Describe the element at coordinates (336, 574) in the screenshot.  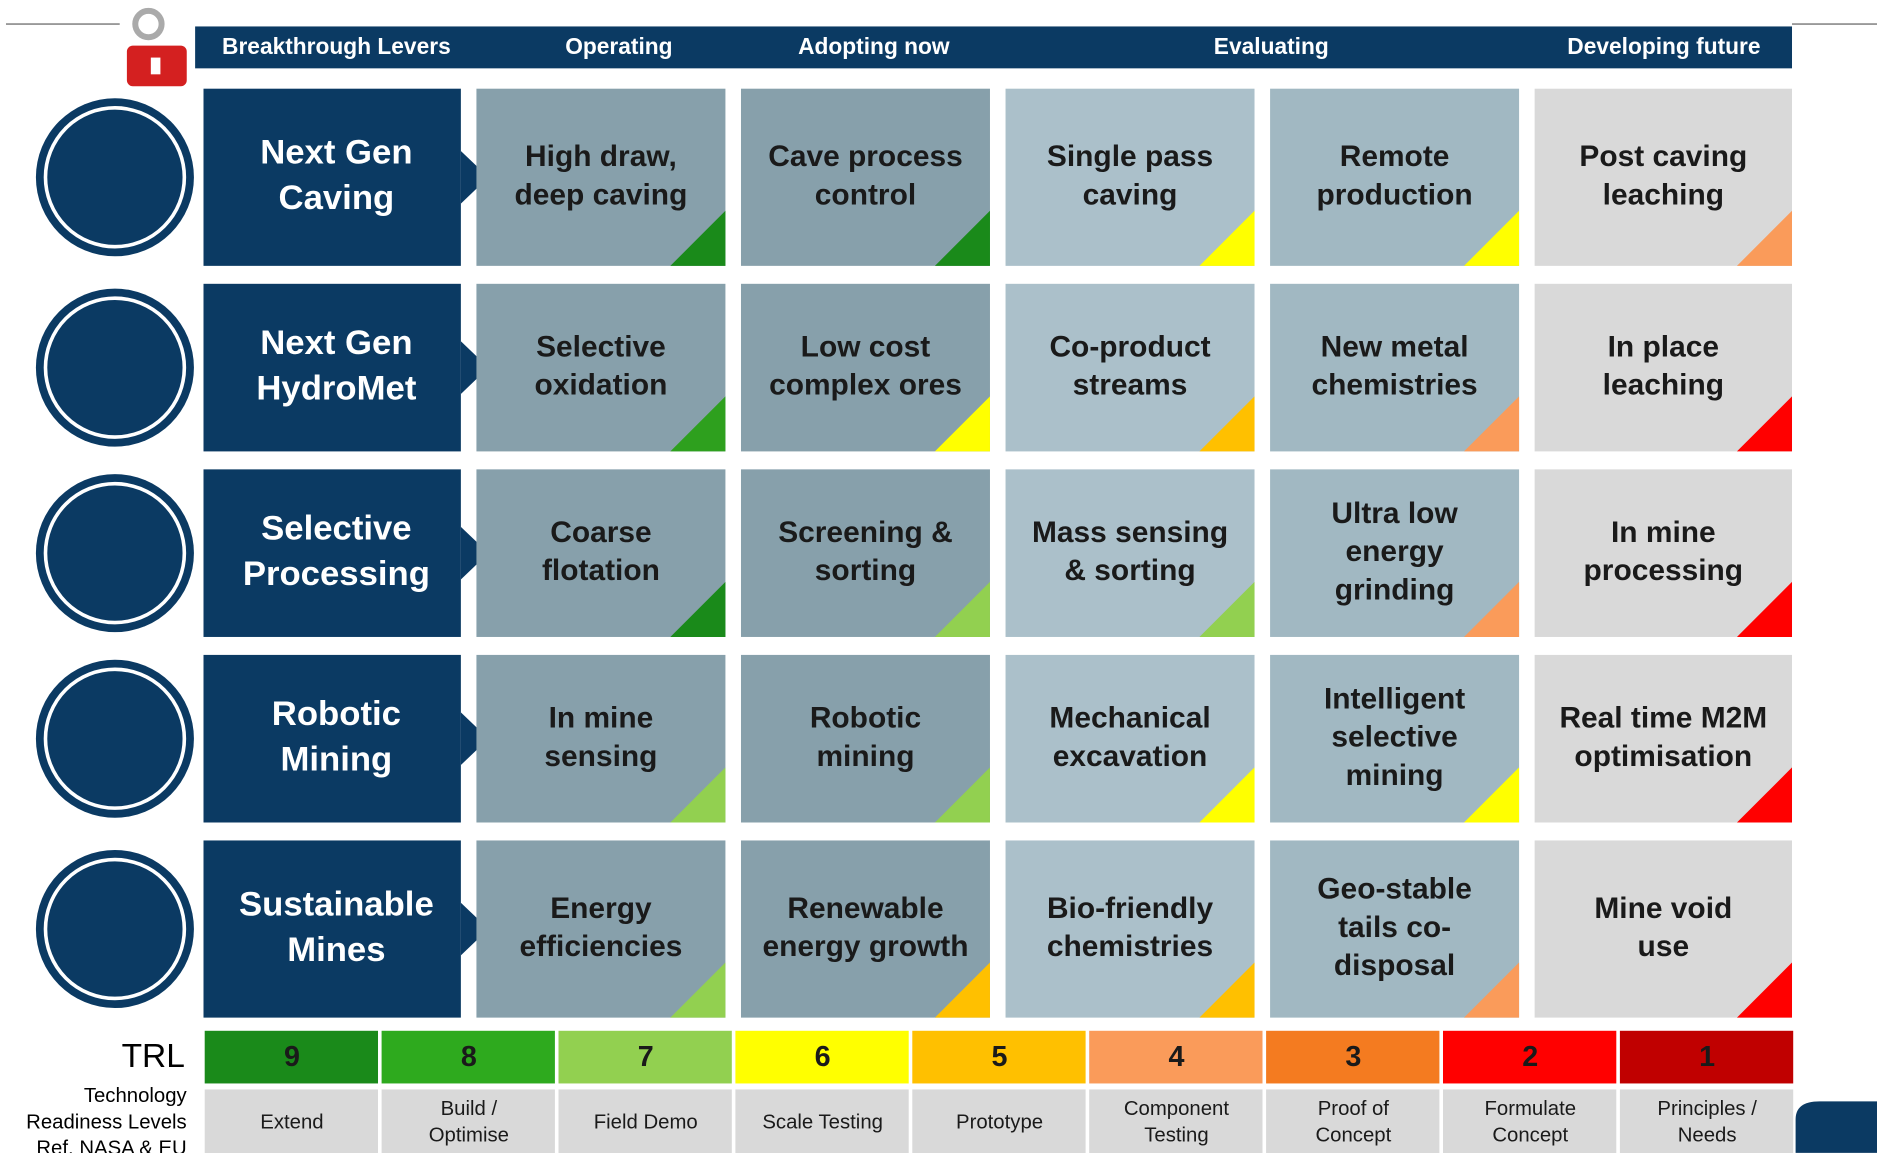
I see `lever-label: Processing` at that location.